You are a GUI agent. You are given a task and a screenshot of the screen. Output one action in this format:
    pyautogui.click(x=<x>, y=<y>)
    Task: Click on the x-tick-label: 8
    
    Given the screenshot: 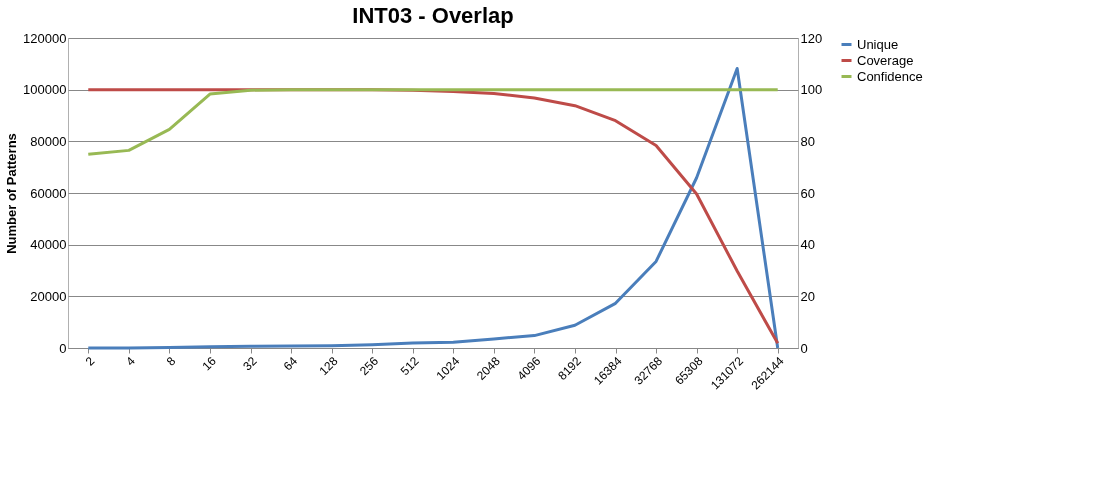 What is the action you would take?
    pyautogui.click(x=171, y=361)
    